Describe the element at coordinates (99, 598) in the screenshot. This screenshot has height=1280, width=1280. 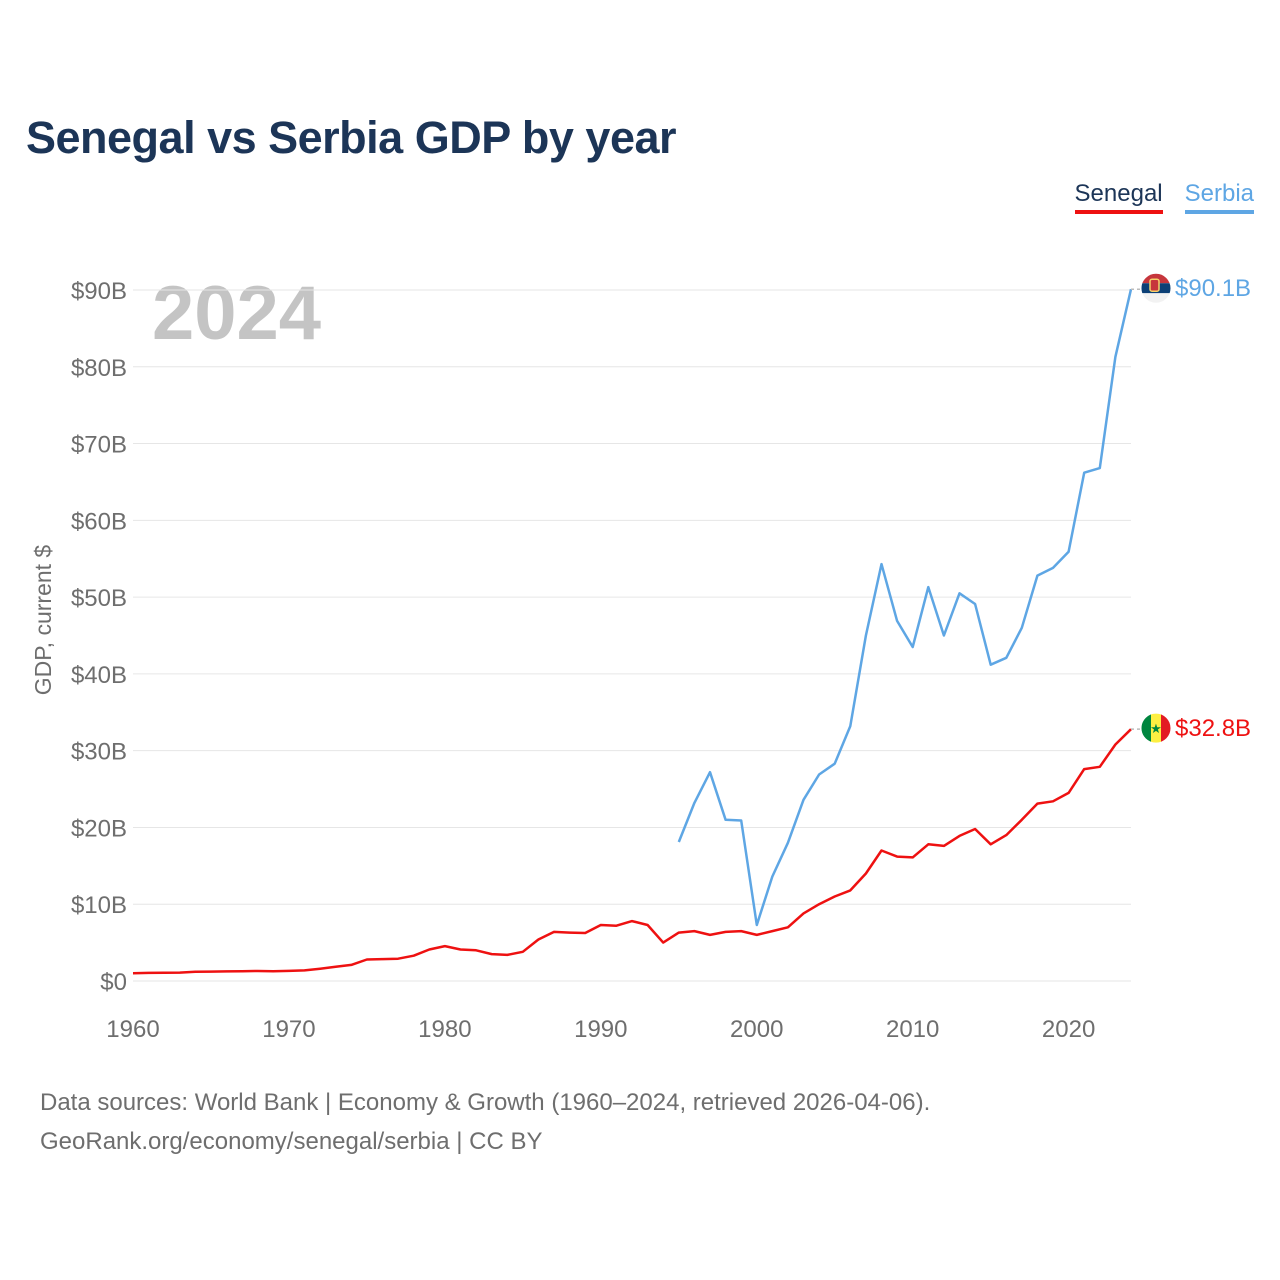
I see `y-tick-label: $50B` at that location.